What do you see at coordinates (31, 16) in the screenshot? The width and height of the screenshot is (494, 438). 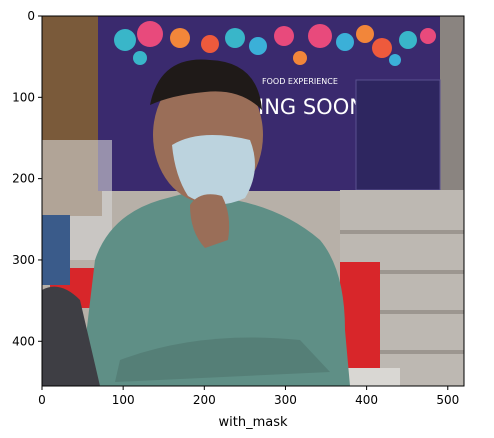 I see `y-tick-label: 0` at bounding box center [31, 16].